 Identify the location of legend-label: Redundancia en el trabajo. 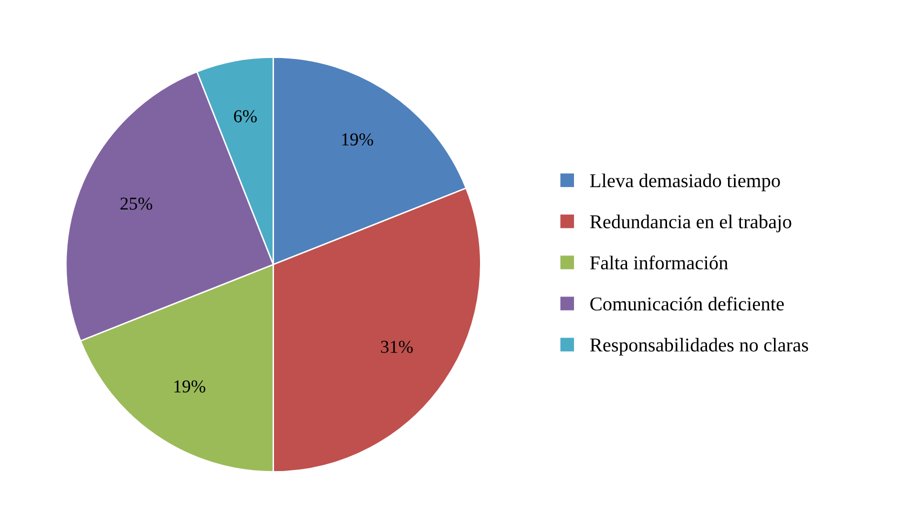
(691, 223).